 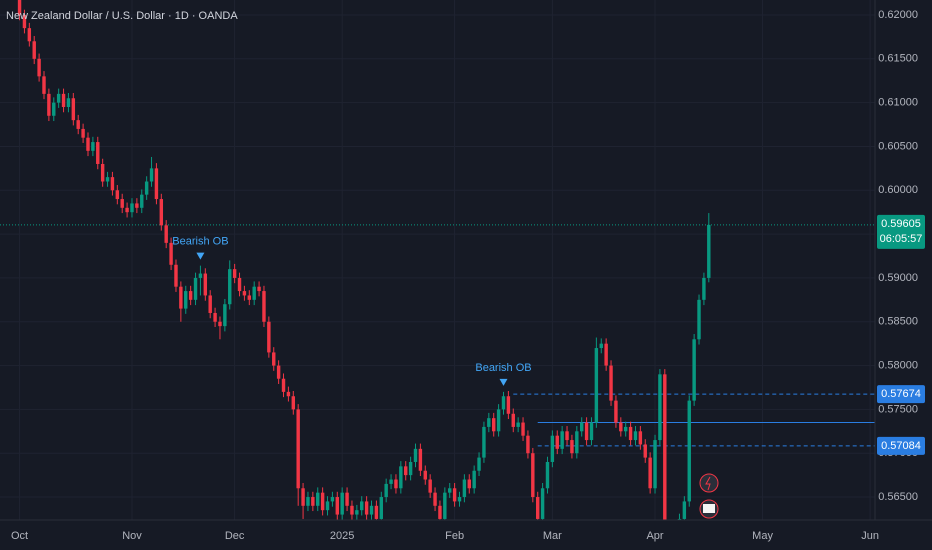 I want to click on y-tick-label: 0.61000, so click(x=898, y=103).